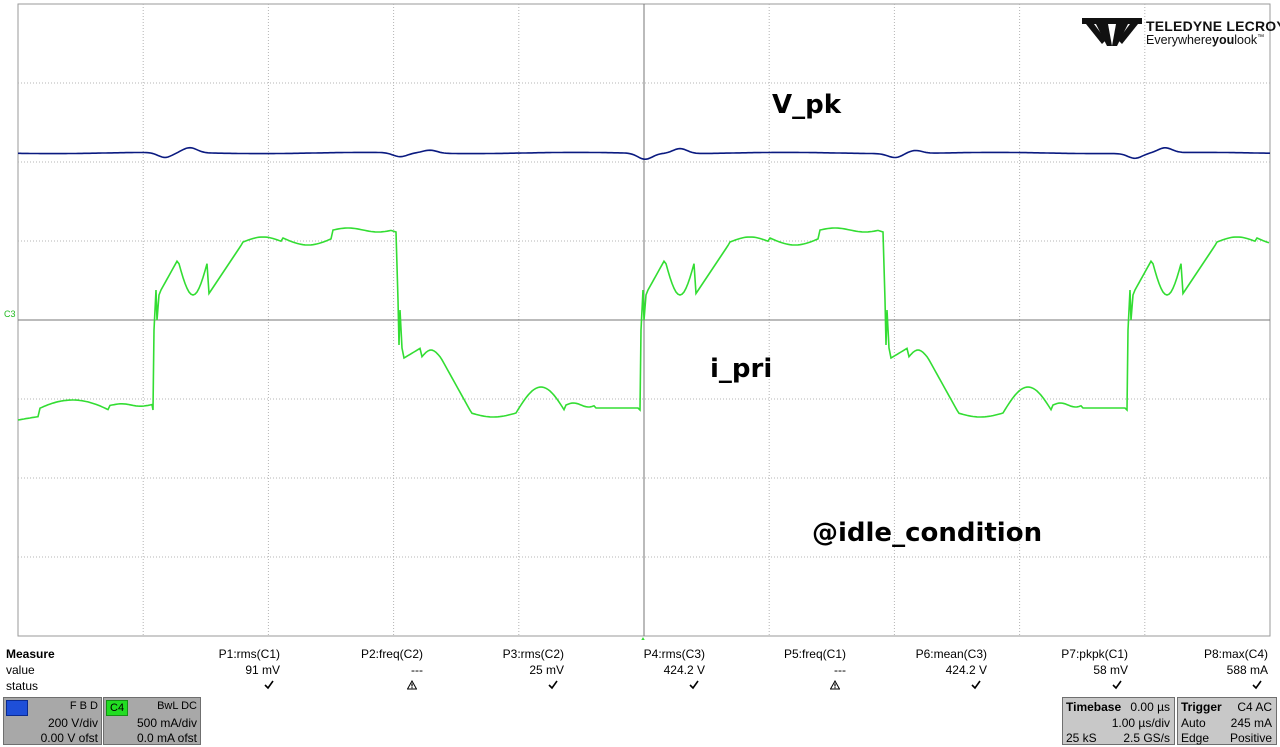 This screenshot has width=1280, height=747. What do you see at coordinates (249, 654) in the screenshot?
I see `measure-param-name: P1:rms(C1)` at bounding box center [249, 654].